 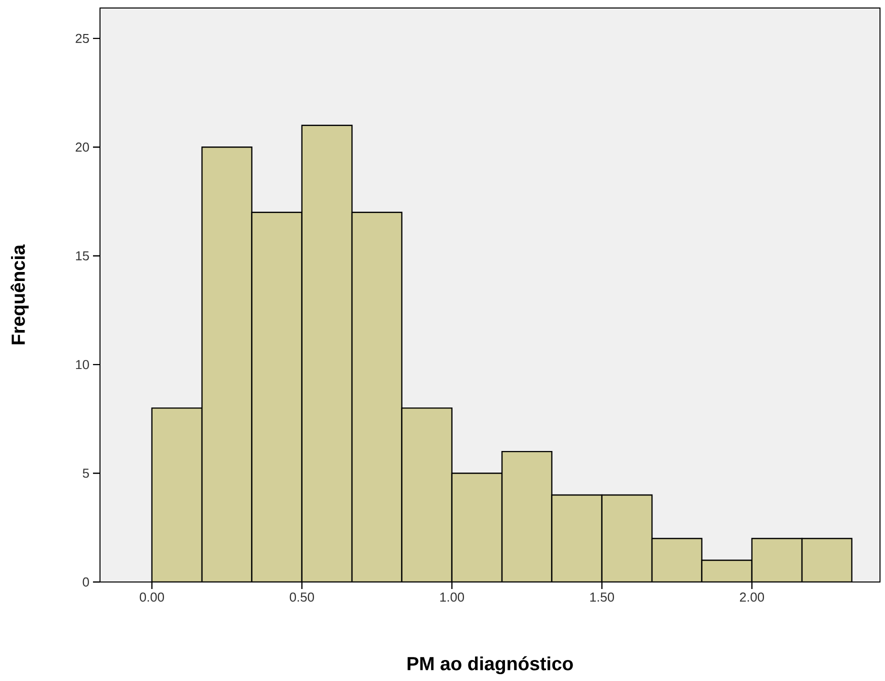 I want to click on y-tick-label: 25, so click(x=82, y=39).